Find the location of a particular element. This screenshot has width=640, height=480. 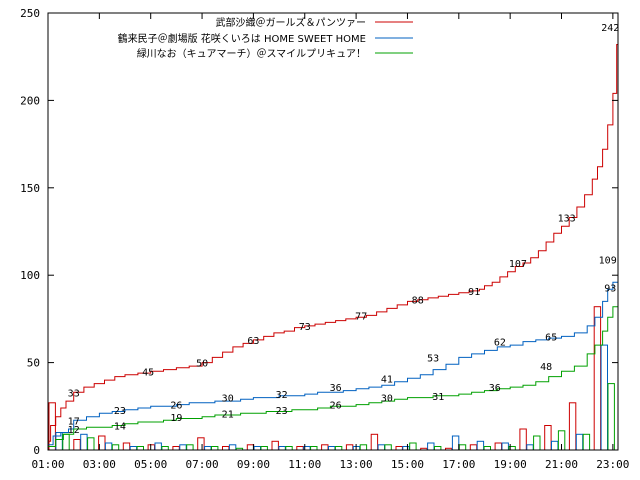

x-tick-label: 19:00 is located at coordinates (510, 464).